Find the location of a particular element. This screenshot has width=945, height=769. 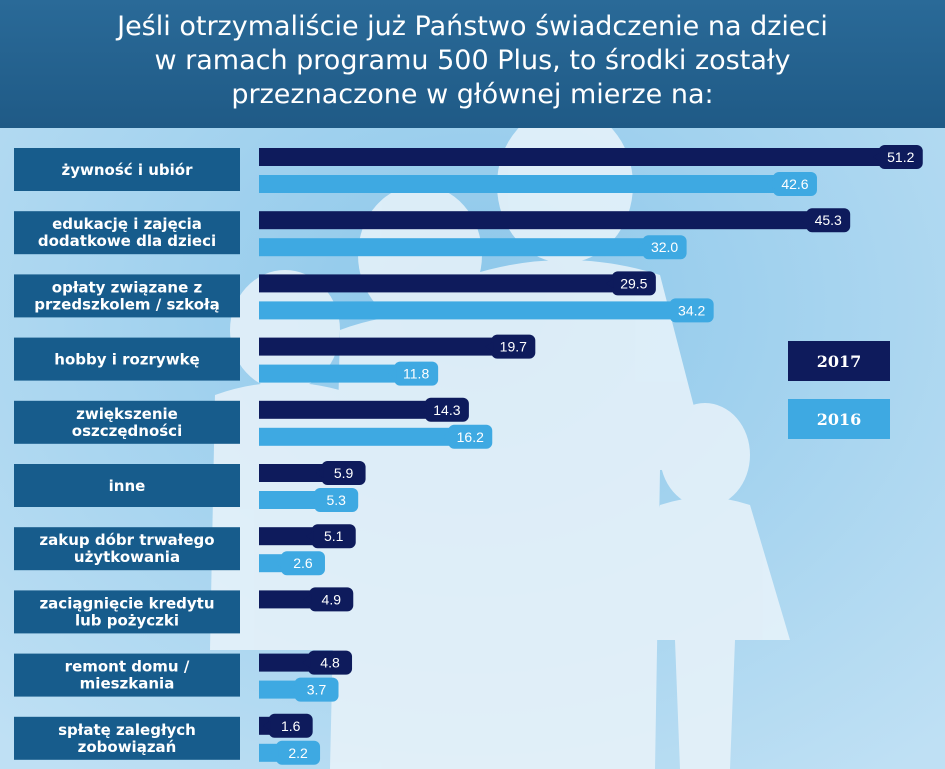

category-label: żywność i ubiór is located at coordinates (127, 170).